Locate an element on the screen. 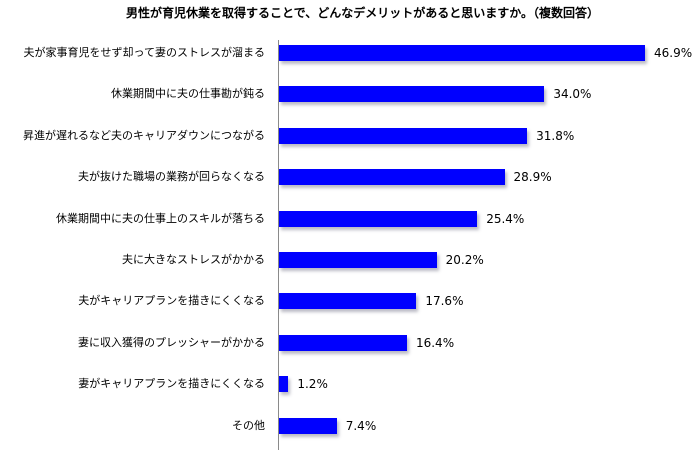 Image resolution: width=695 pixels, height=450 pixels. bar-row: 夫が抜けた職場の業務が回らなくなる 28.9% is located at coordinates (347, 177).